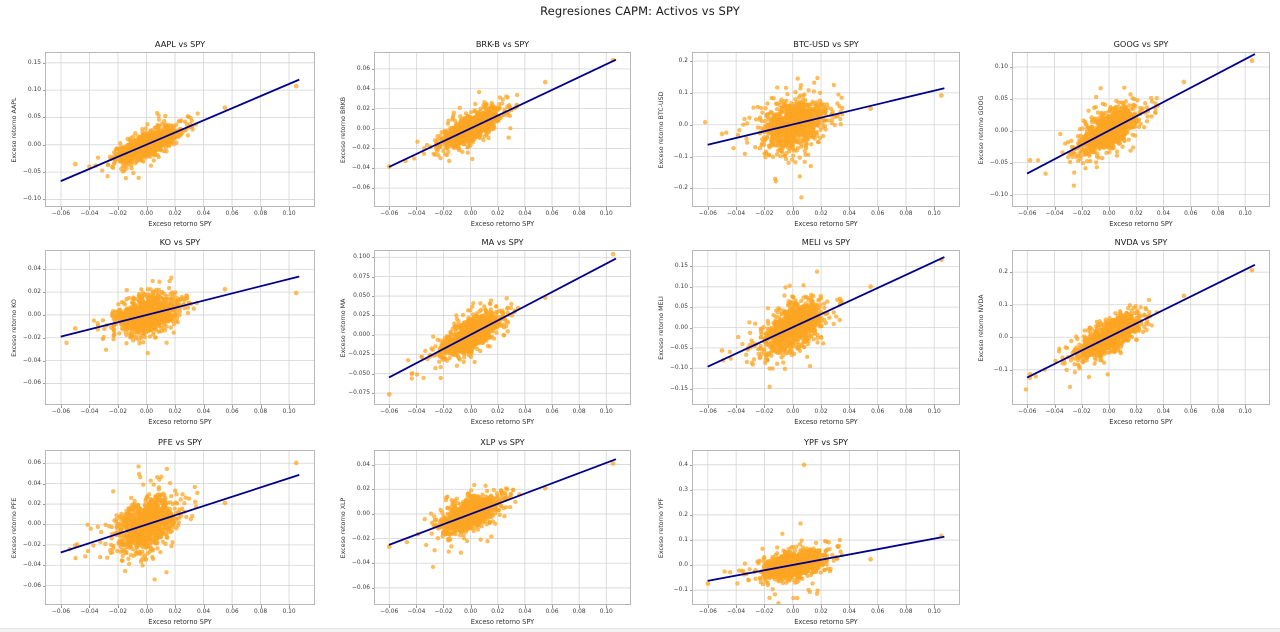  Describe the element at coordinates (118, 411) in the screenshot. I see `x-tick-label: −0.02` at that location.